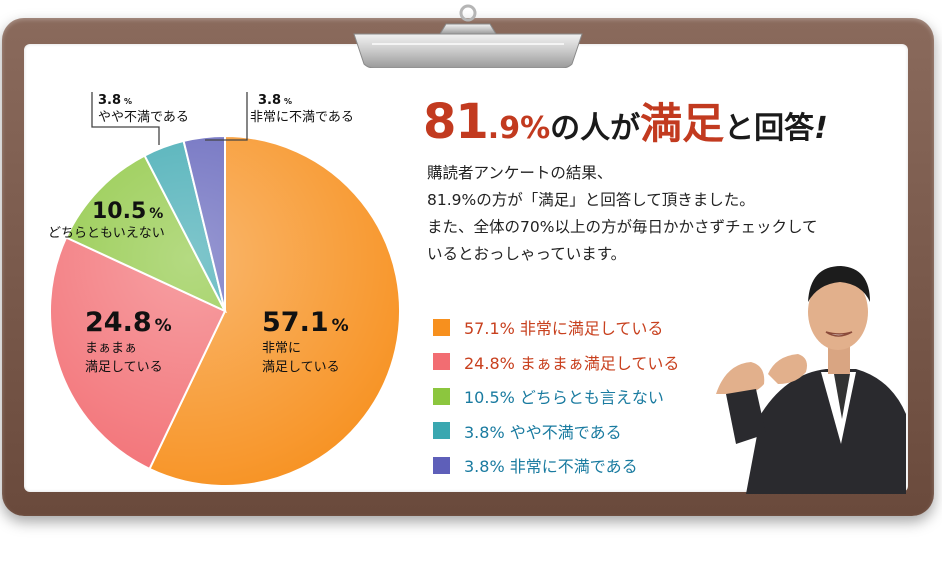  What do you see at coordinates (591, 200) in the screenshot?
I see `description-line: 81.9%の方が「満足」と回答して頂きました。` at bounding box center [591, 200].